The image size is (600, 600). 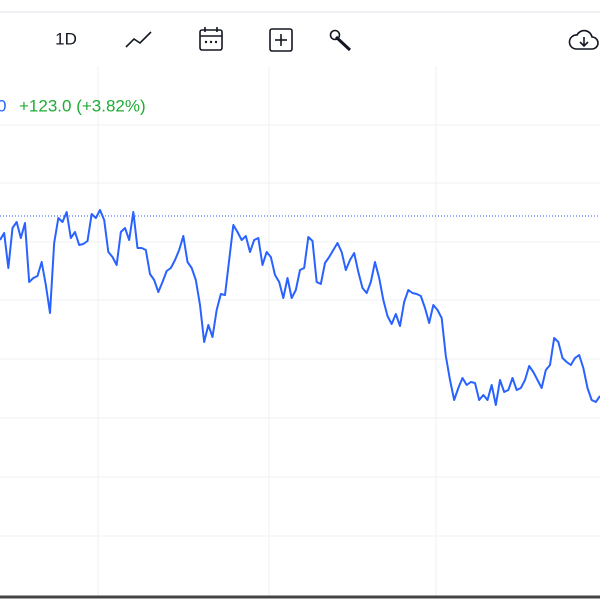 What do you see at coordinates (138, 39) in the screenshot?
I see `chart-type-button` at bounding box center [138, 39].